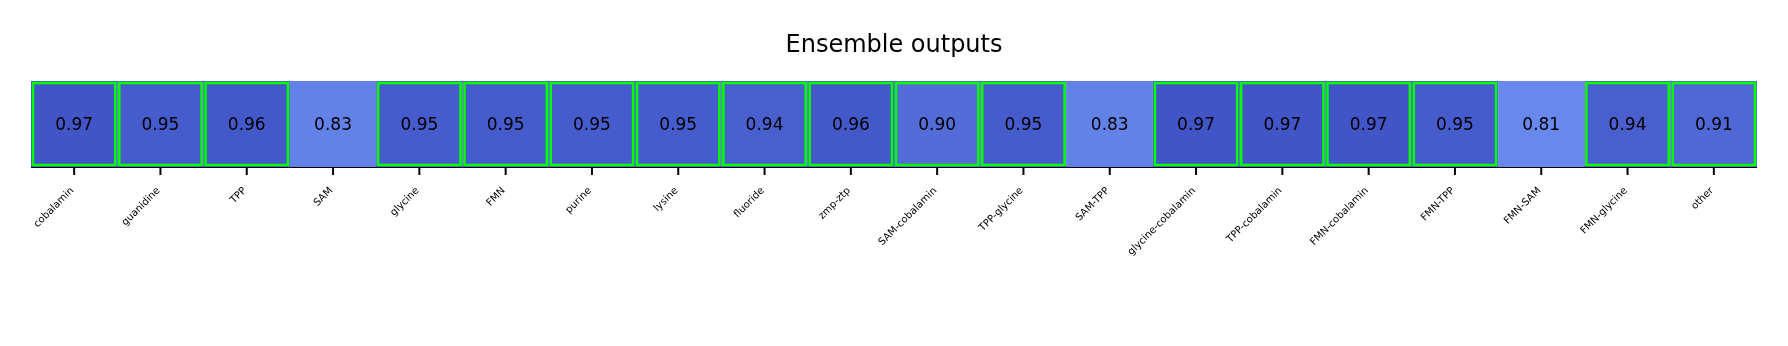 The width and height of the screenshot is (1788, 346). I want to click on data-label: 0.90, so click(937, 124).